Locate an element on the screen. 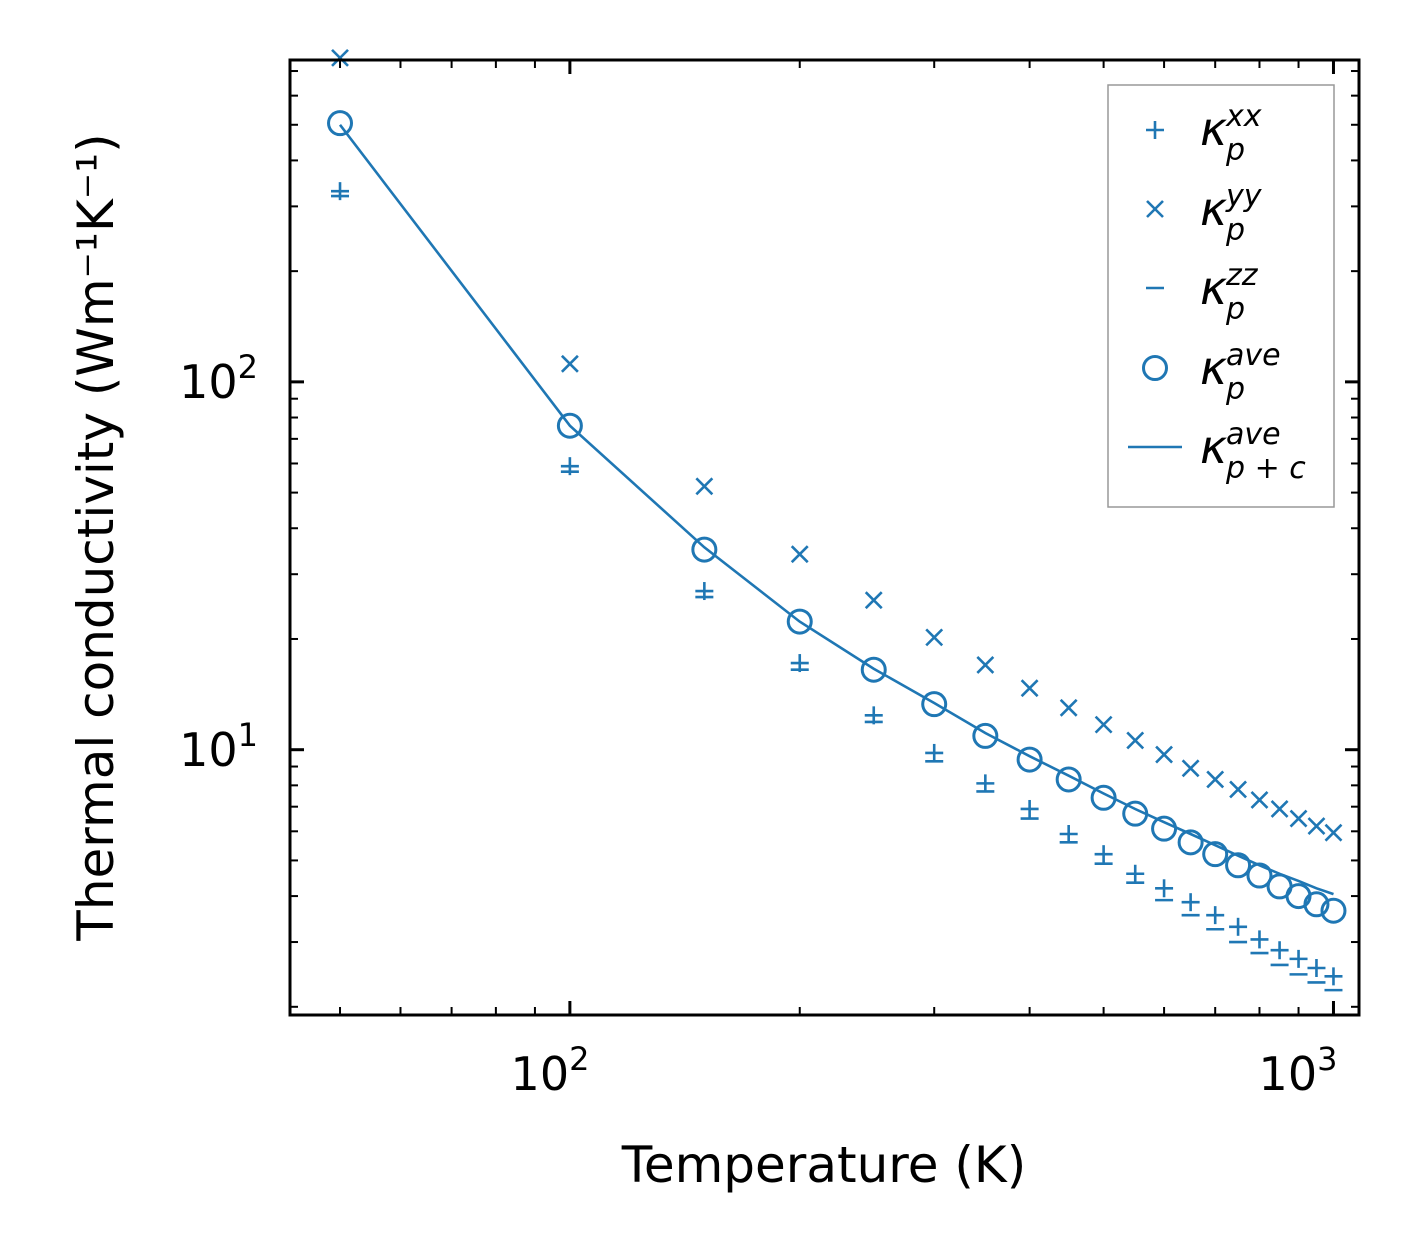 This screenshot has width=1420, height=1254. legend-marker-kxx is located at coordinates (1155, 130).